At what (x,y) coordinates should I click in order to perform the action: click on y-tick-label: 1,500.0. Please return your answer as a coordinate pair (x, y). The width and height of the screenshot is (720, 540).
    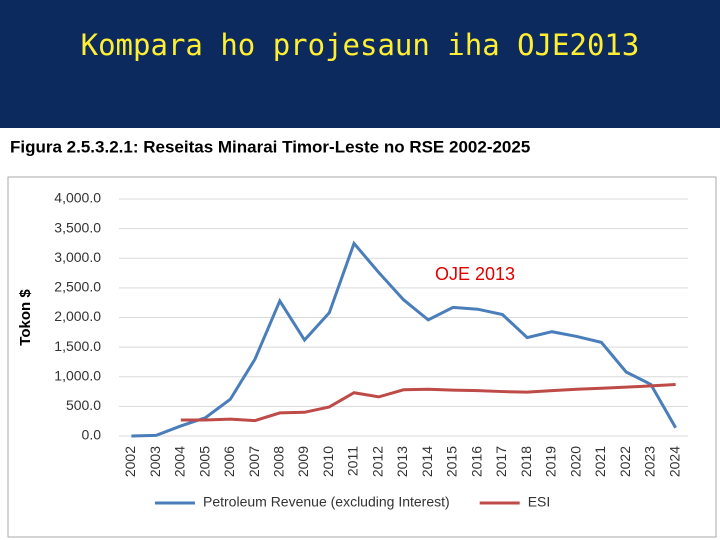
    Looking at the image, I should click on (77, 346).